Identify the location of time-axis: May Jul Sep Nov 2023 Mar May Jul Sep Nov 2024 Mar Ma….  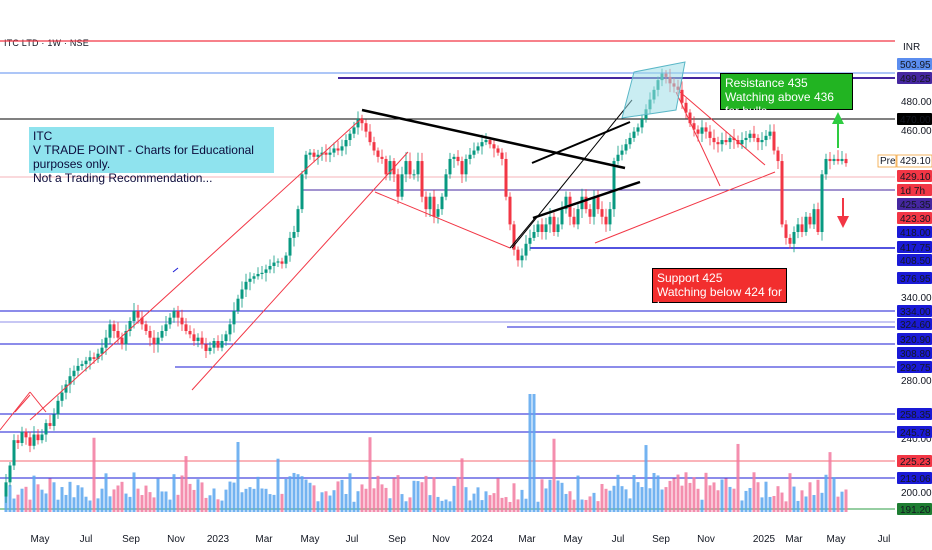
(447, 539).